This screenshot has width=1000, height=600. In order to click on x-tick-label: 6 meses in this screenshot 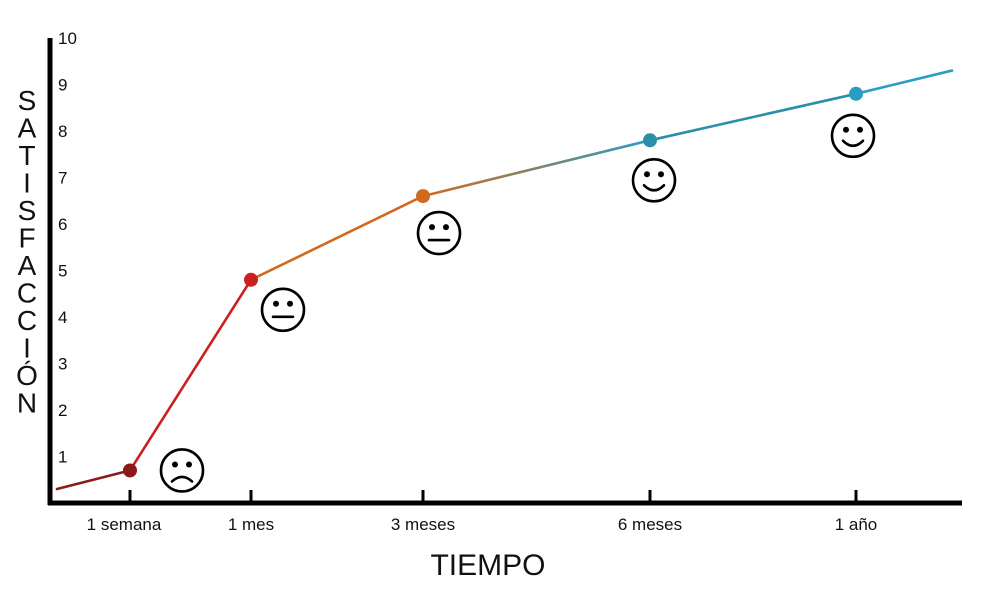, I will do `click(650, 524)`.